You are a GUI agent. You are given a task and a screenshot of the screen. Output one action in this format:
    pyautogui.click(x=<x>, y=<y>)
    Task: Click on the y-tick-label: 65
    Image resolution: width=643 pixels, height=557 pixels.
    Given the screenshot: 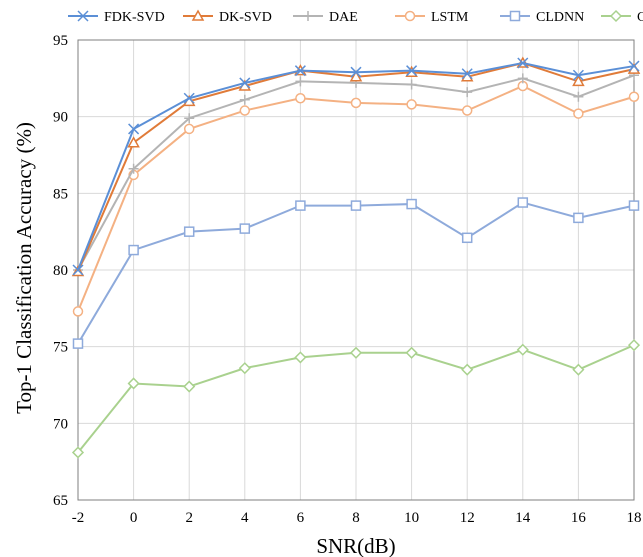 What is the action you would take?
    pyautogui.click(x=60, y=501)
    